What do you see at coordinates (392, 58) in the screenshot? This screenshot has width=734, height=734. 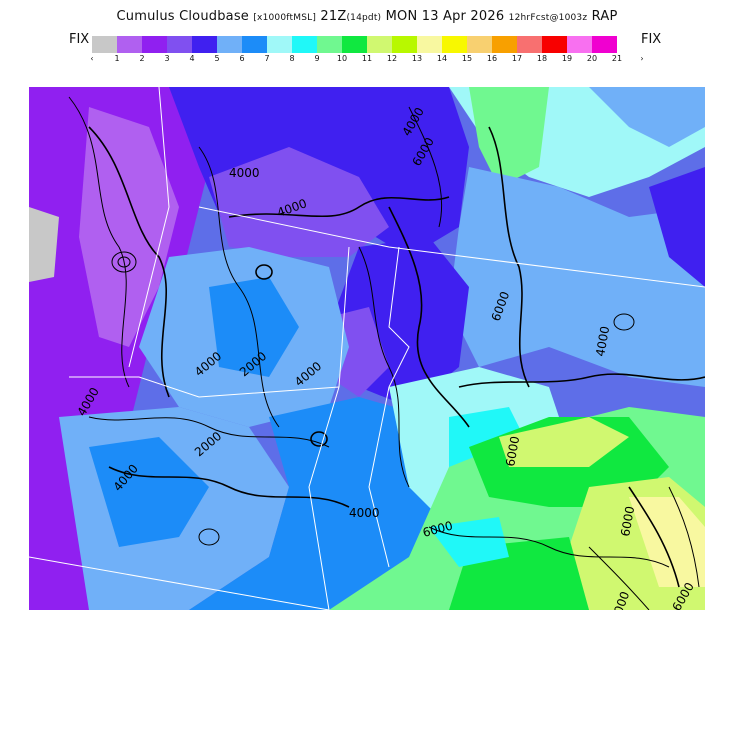 I see `scale-label: 12` at bounding box center [392, 58].